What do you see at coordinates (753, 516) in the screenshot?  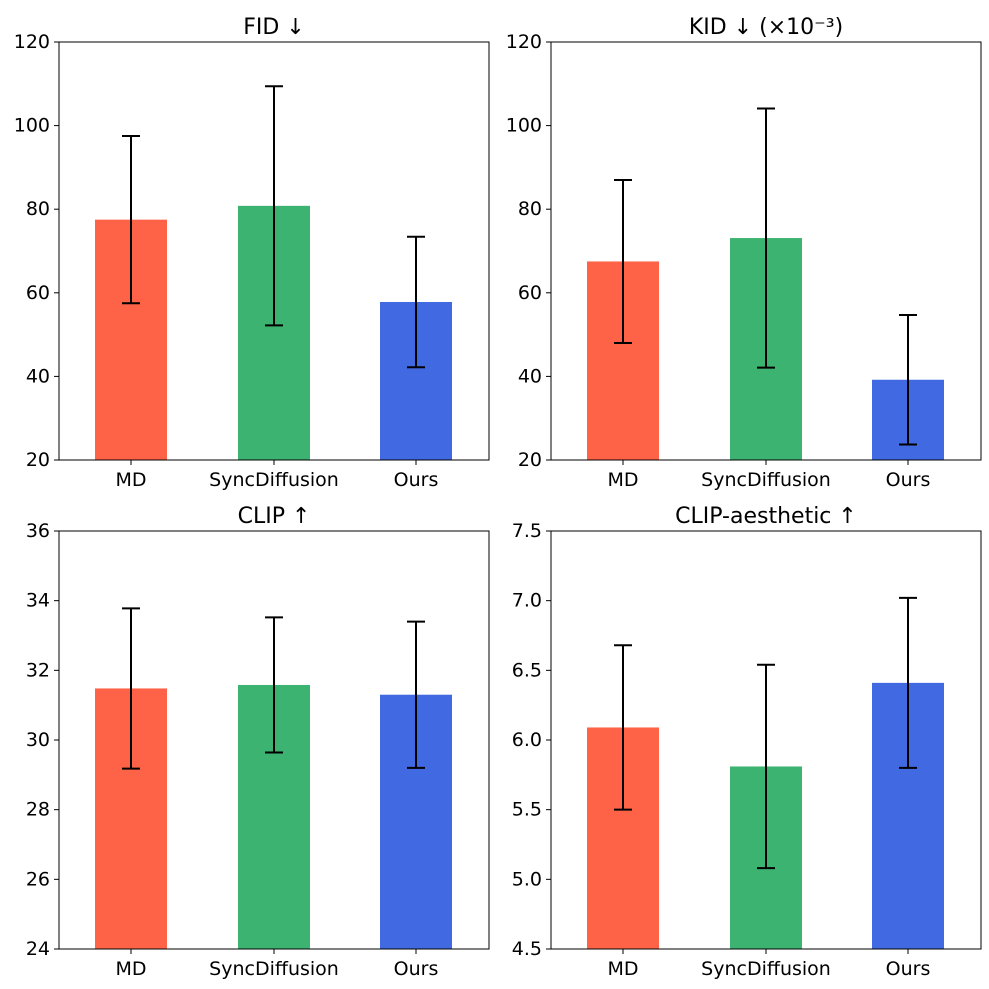 I see `chart-title-label: CLIP-aesthetic` at bounding box center [753, 516].